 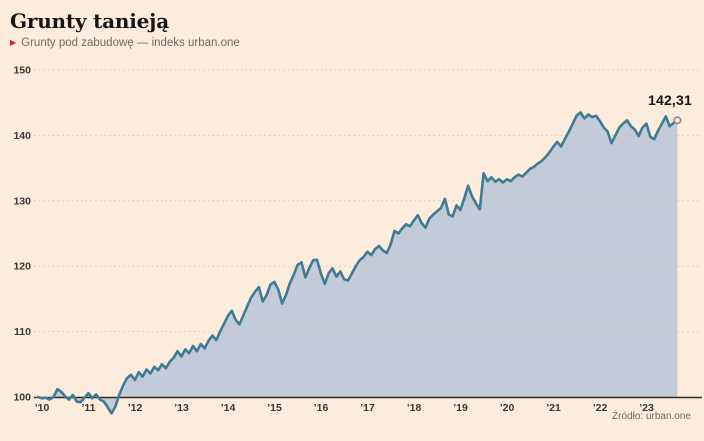 I want to click on x-tick-label-22: ’22, so click(x=600, y=408).